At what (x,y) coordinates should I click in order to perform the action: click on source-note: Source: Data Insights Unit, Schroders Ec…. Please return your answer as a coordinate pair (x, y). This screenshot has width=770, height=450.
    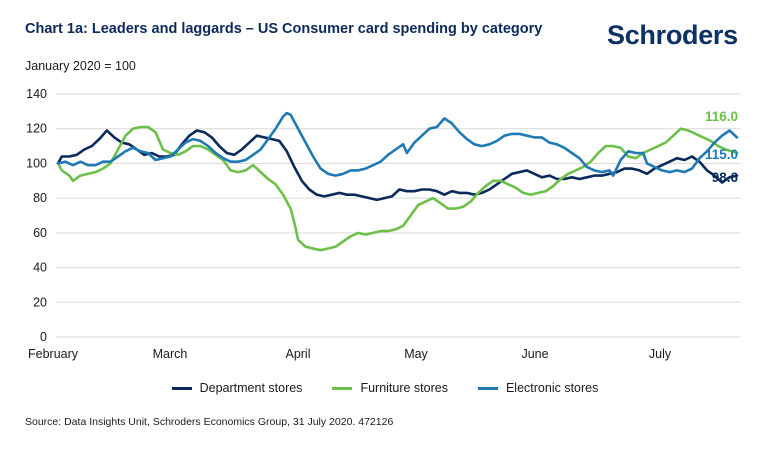
    Looking at the image, I should click on (209, 422).